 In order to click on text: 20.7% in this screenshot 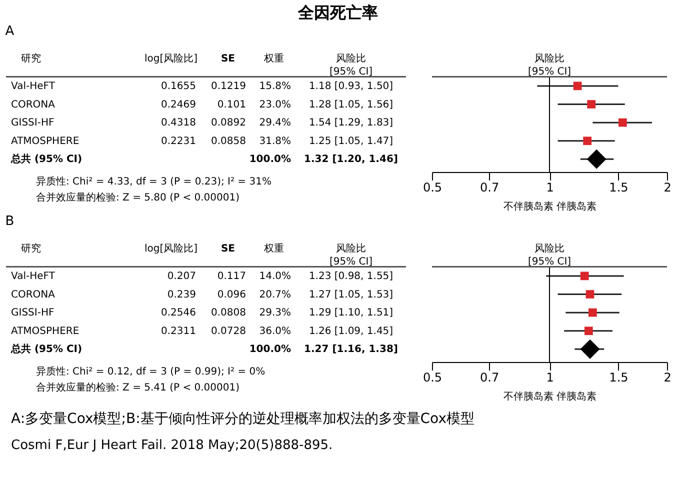, I will do `click(275, 294)`.